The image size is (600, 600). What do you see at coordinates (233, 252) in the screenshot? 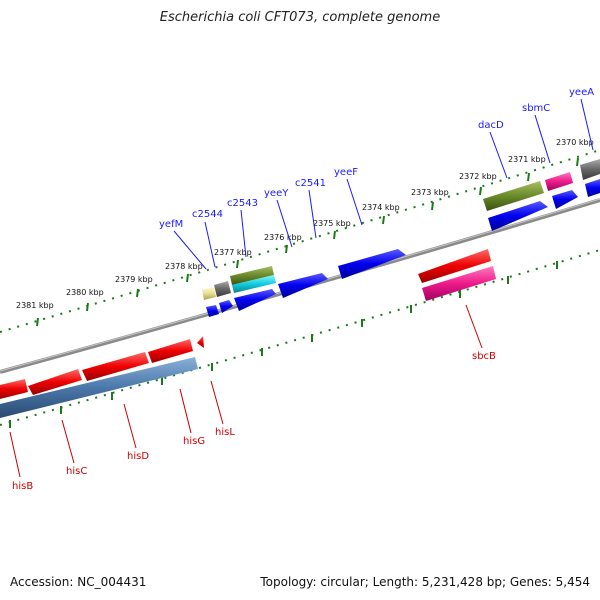
I see `kbp-label: 2377 kbp` at bounding box center [233, 252].